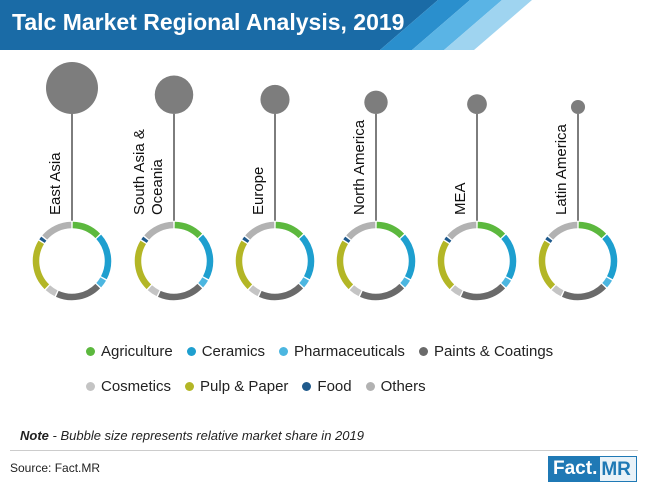 The image size is (650, 493). I want to click on note-label: Note, so click(34, 435).